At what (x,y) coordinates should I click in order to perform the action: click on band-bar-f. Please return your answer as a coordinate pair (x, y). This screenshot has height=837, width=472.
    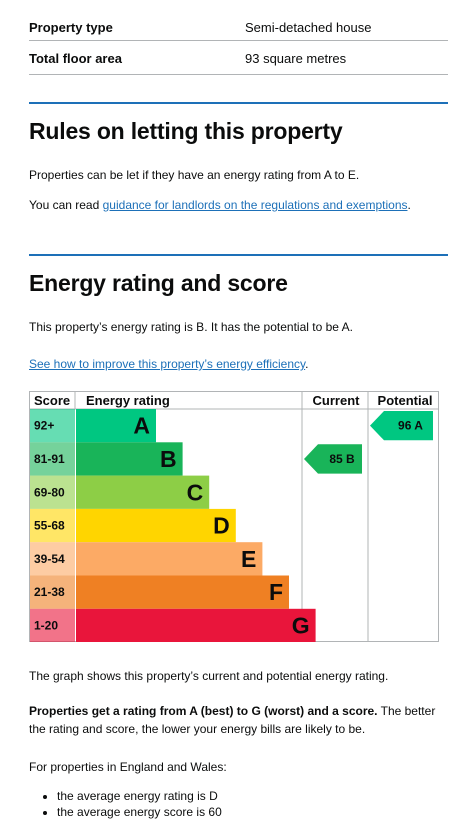
    Looking at the image, I should click on (182, 592).